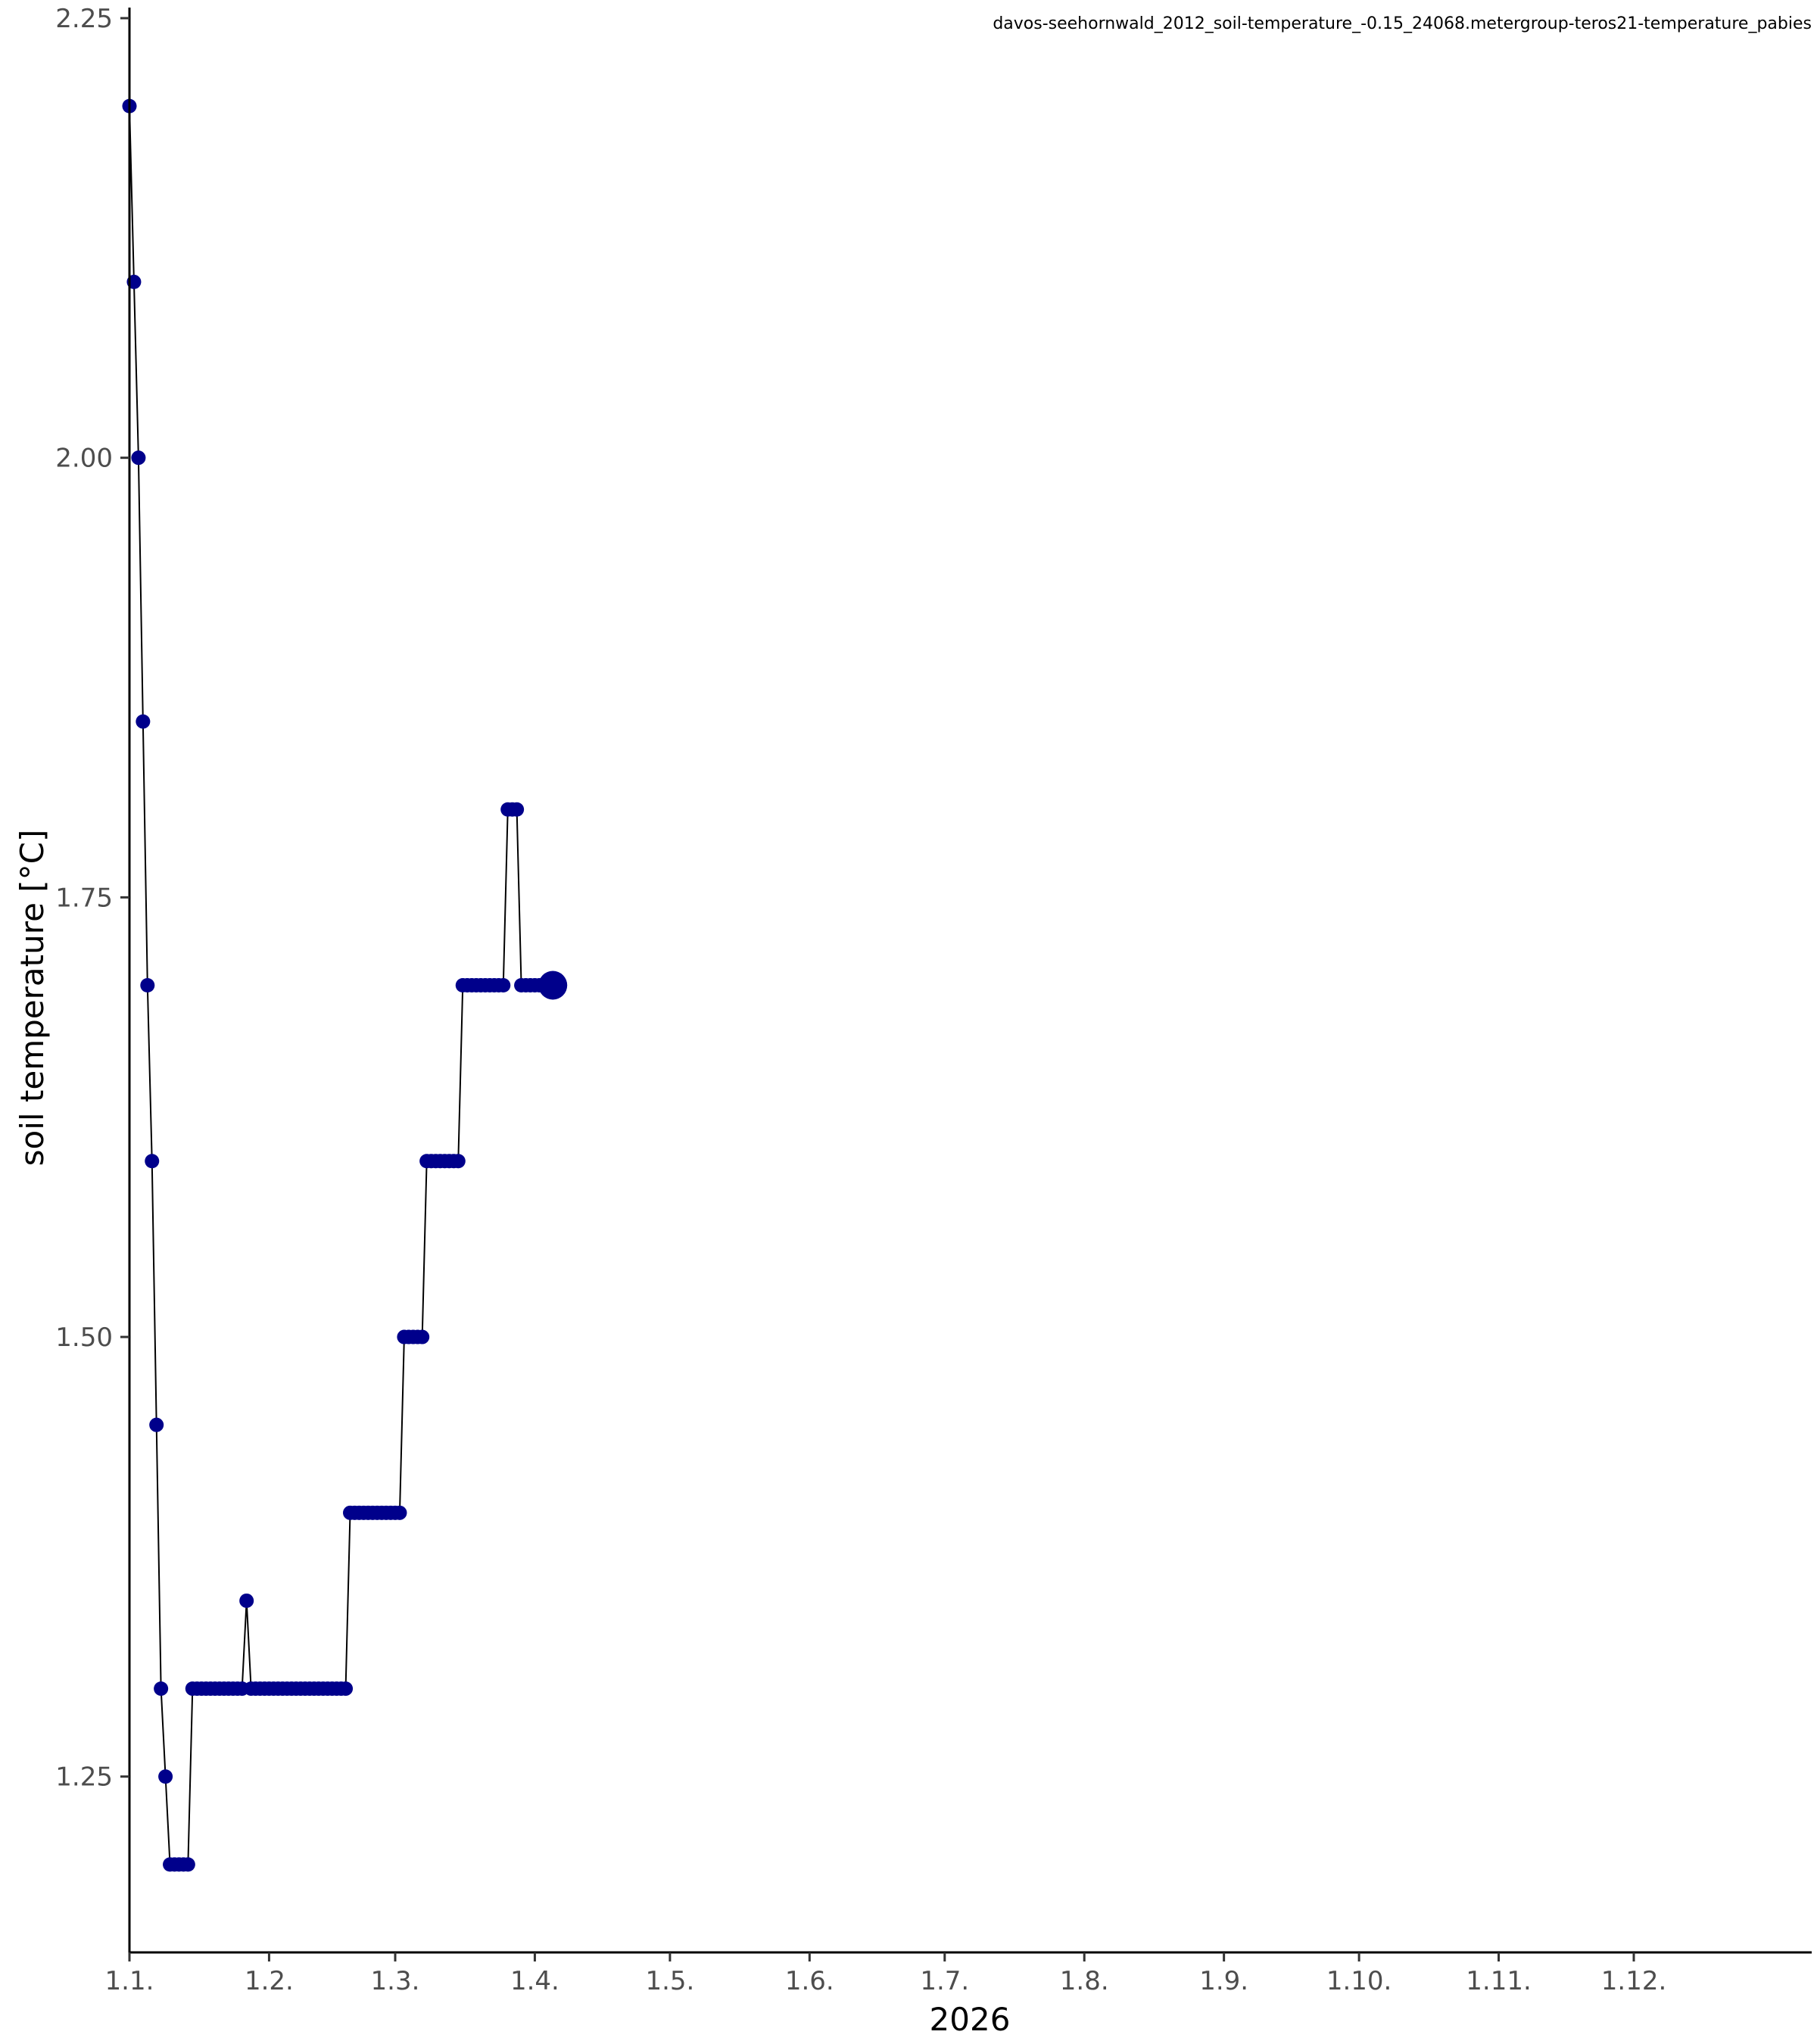  I want to click on y-axis: 1.25 1.50 1.75 2.00 2.25, so click(92, 898).